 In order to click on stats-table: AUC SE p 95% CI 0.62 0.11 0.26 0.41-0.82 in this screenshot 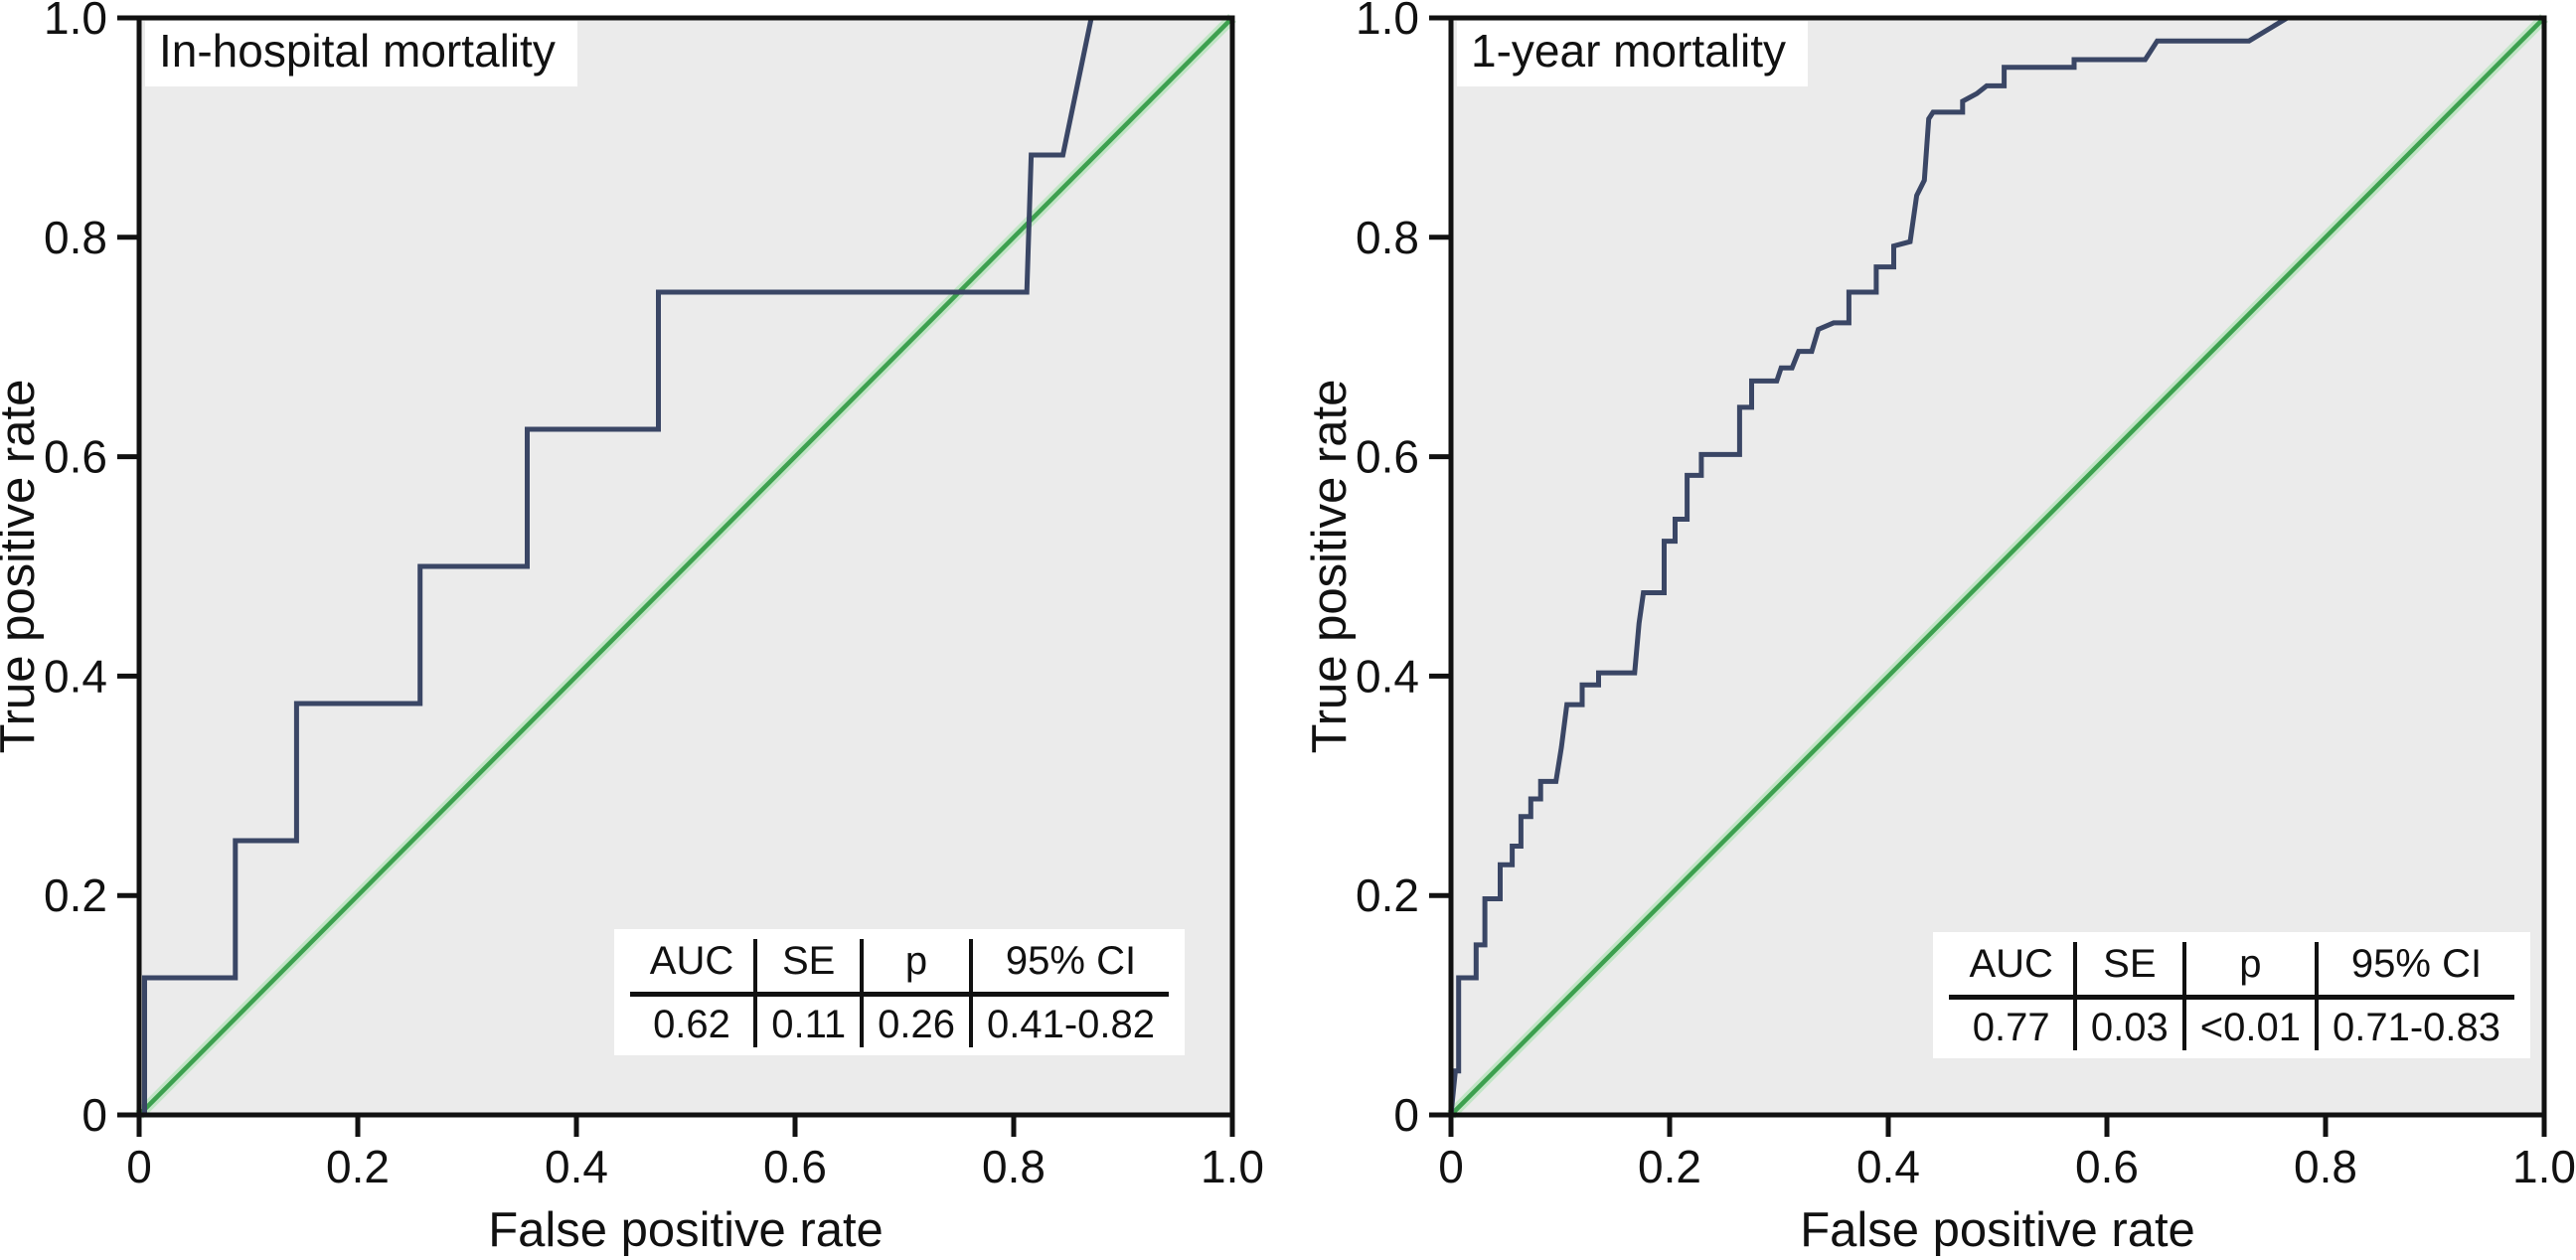, I will do `click(899, 993)`.